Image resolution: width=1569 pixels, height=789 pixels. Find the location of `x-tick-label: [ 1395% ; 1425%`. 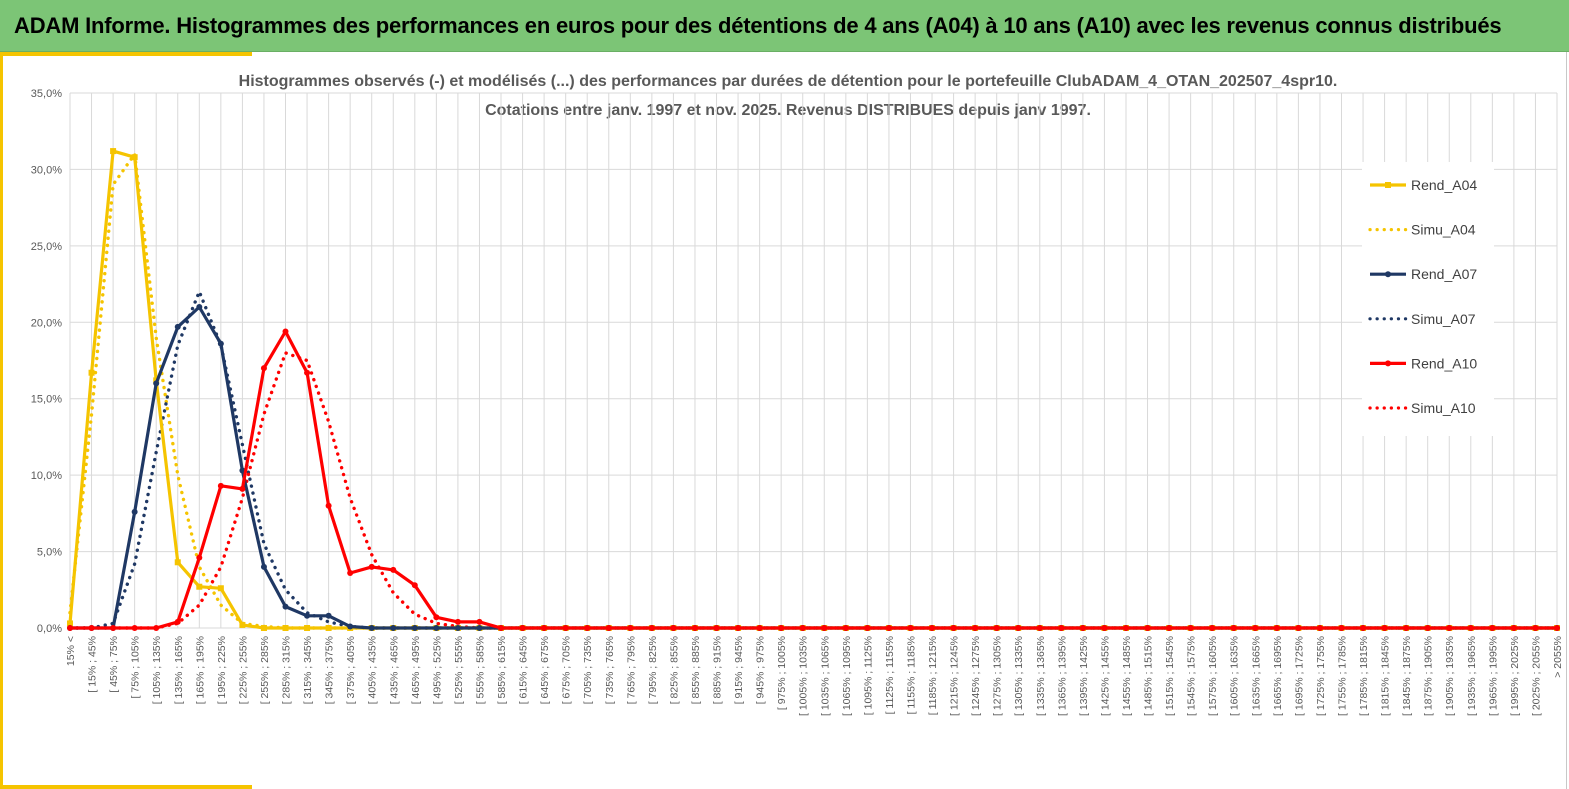

x-tick-label: [ 1395% ; 1425% is located at coordinates (1084, 676).